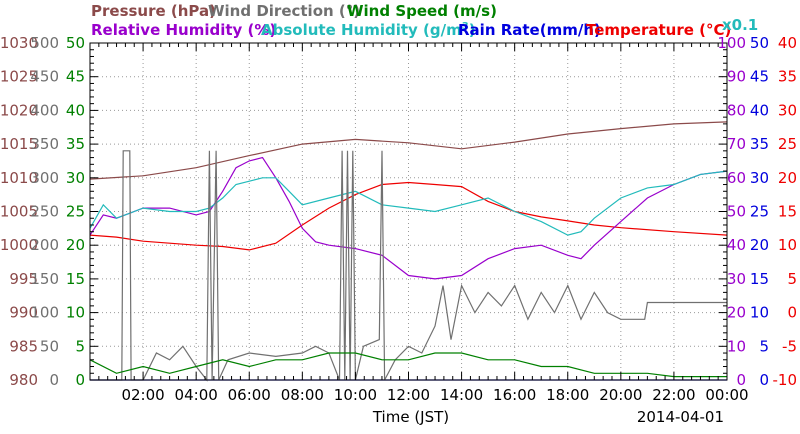 This screenshot has height=434, width=800. What do you see at coordinates (759, 144) in the screenshot?
I see `rain_rate-tick-label: 35` at bounding box center [759, 144].